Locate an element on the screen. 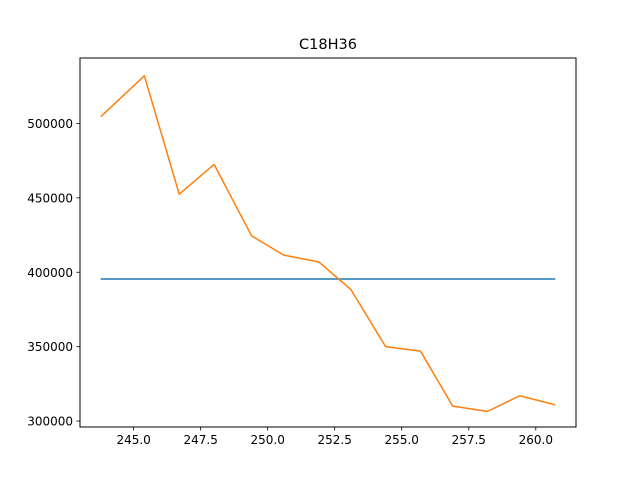  y-tick-label: 350000 is located at coordinates (50, 347).